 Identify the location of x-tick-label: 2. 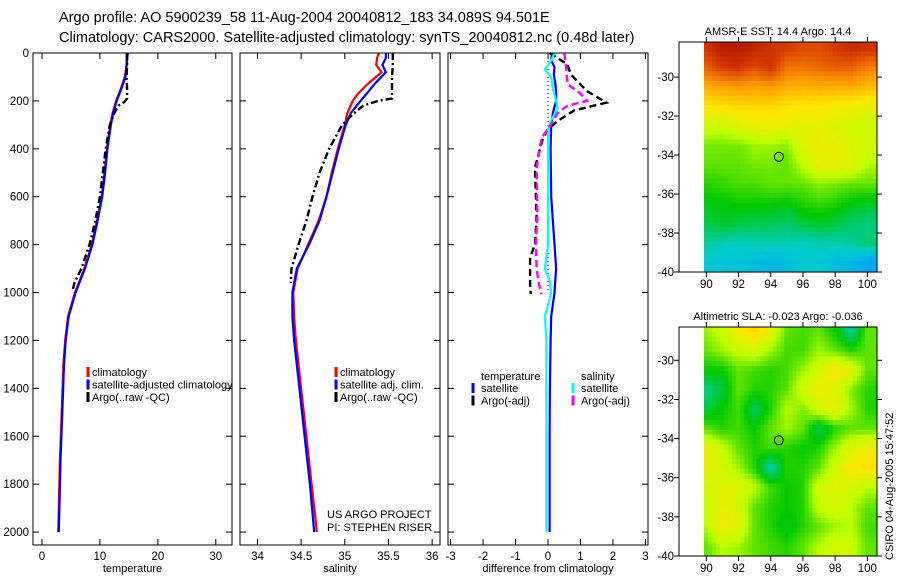
(613, 557).